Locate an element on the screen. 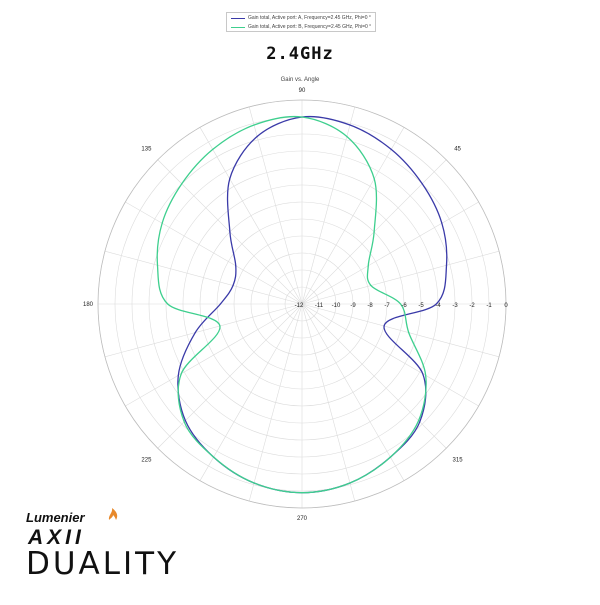 The width and height of the screenshot is (600, 605). angle-tick-label: 90 is located at coordinates (302, 91).